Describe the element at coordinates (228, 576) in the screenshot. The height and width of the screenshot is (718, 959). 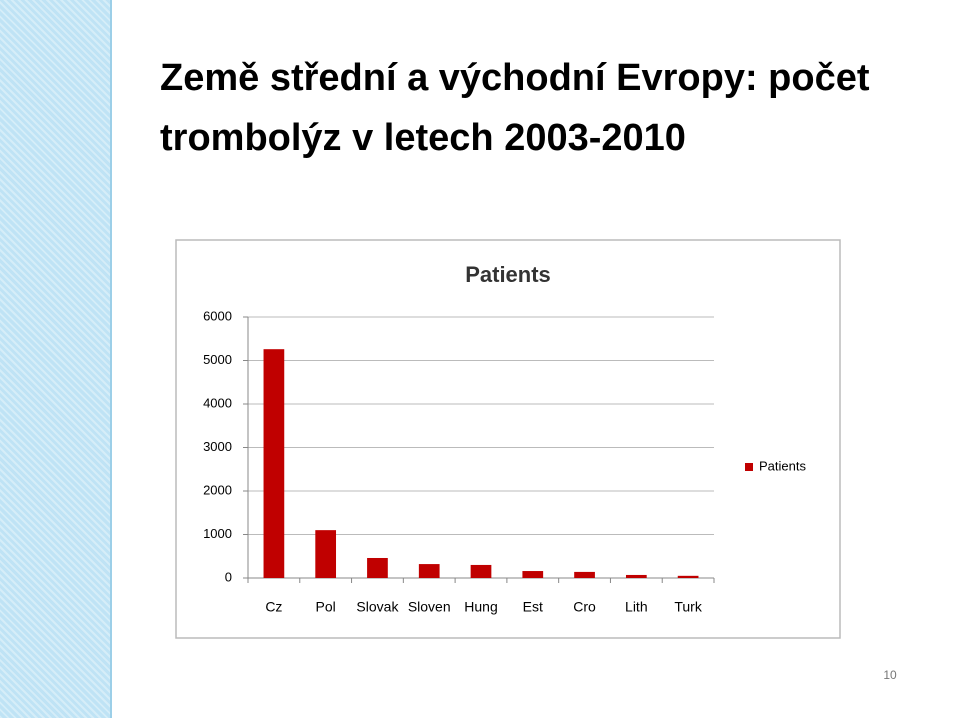
I see `y-tick-label: 0` at that location.